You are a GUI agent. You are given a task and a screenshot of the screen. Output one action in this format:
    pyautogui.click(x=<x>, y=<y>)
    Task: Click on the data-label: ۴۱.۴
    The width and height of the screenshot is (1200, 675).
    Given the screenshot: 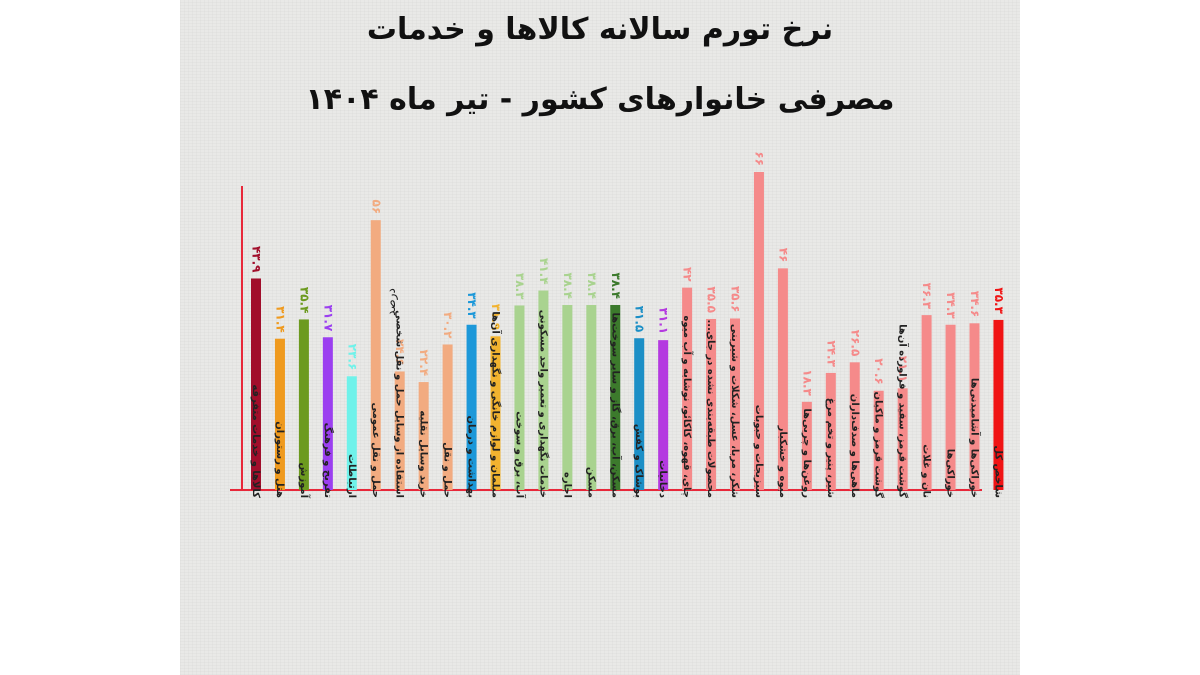 What is the action you would take?
    pyautogui.click(x=544, y=271)
    